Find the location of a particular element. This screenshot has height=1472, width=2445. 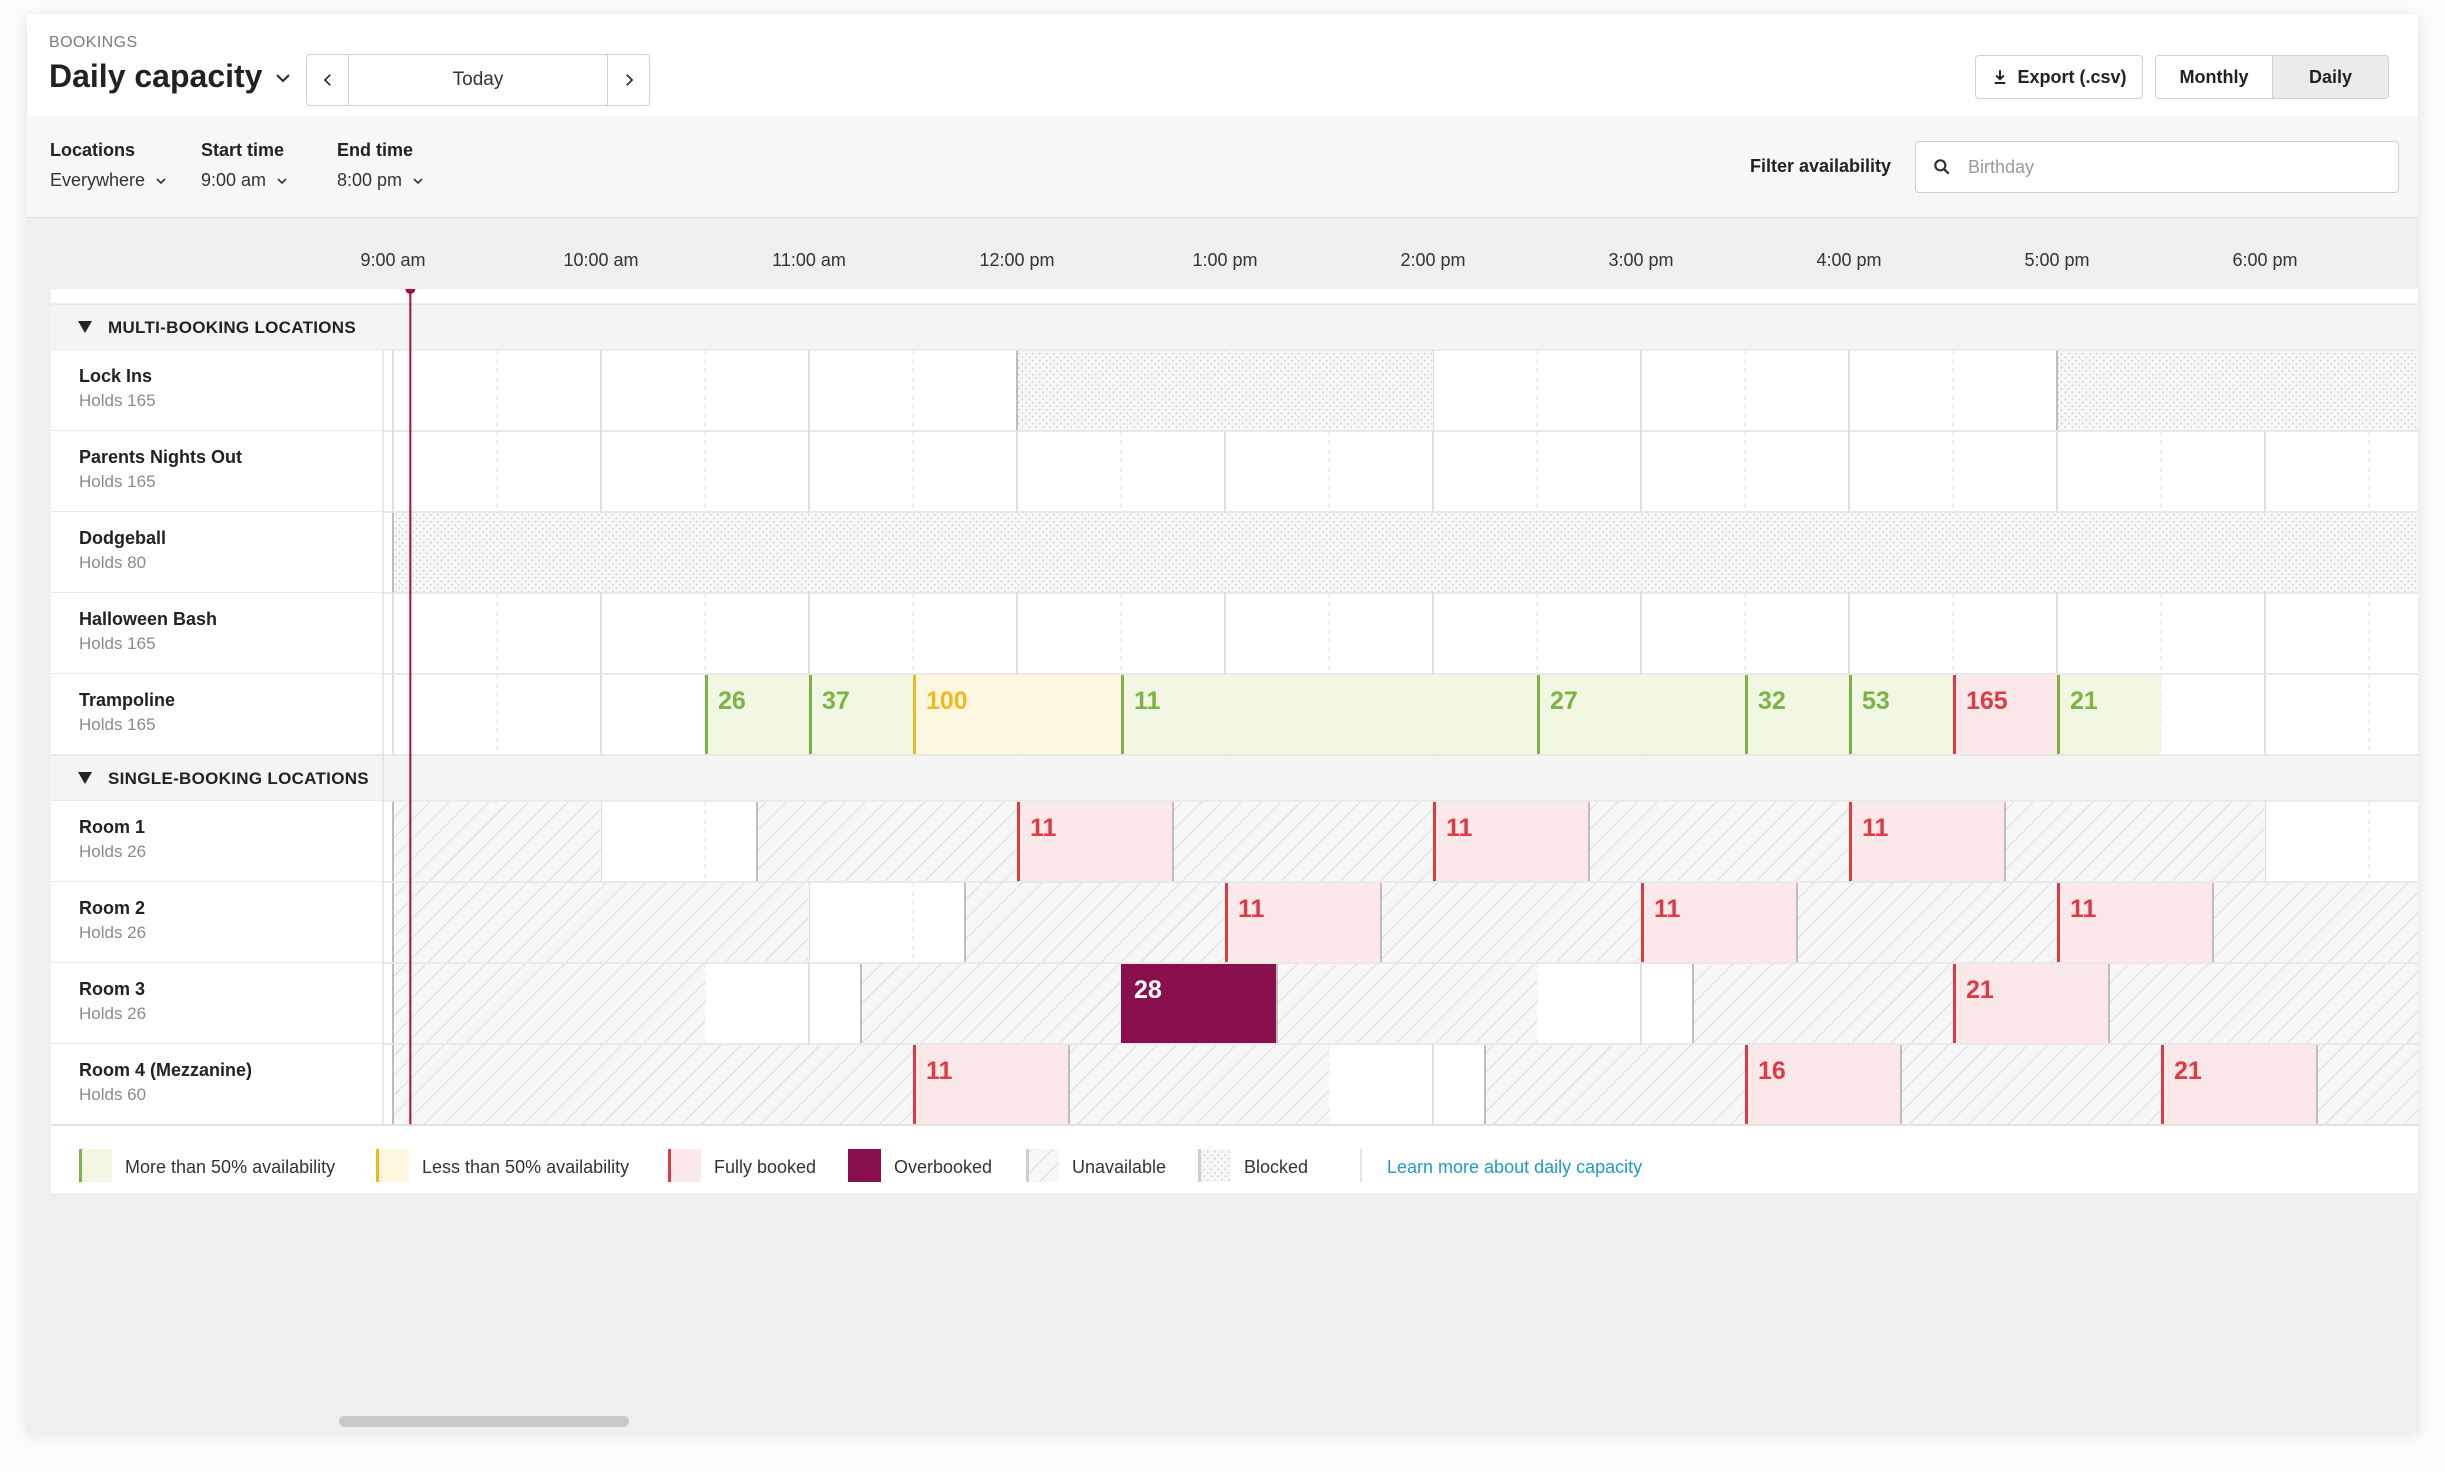

locations-select: Everywhere is located at coordinates (109, 180).